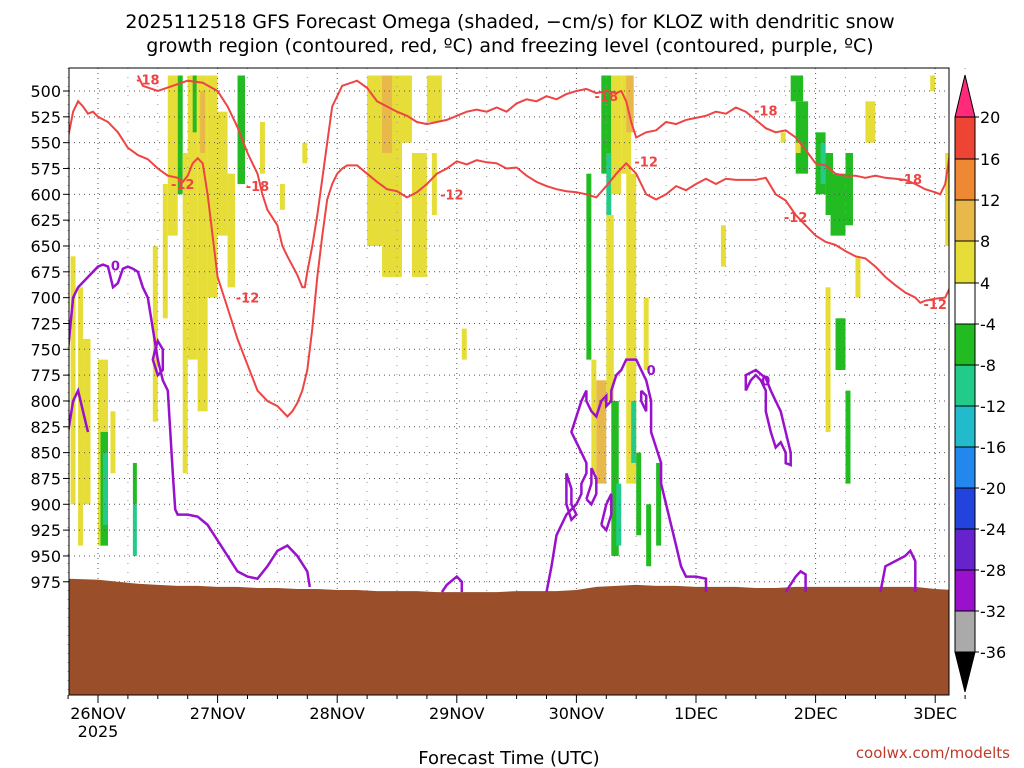  Describe the element at coordinates (218, 713) in the screenshot. I see `x-tick-label: 27NOV` at that location.